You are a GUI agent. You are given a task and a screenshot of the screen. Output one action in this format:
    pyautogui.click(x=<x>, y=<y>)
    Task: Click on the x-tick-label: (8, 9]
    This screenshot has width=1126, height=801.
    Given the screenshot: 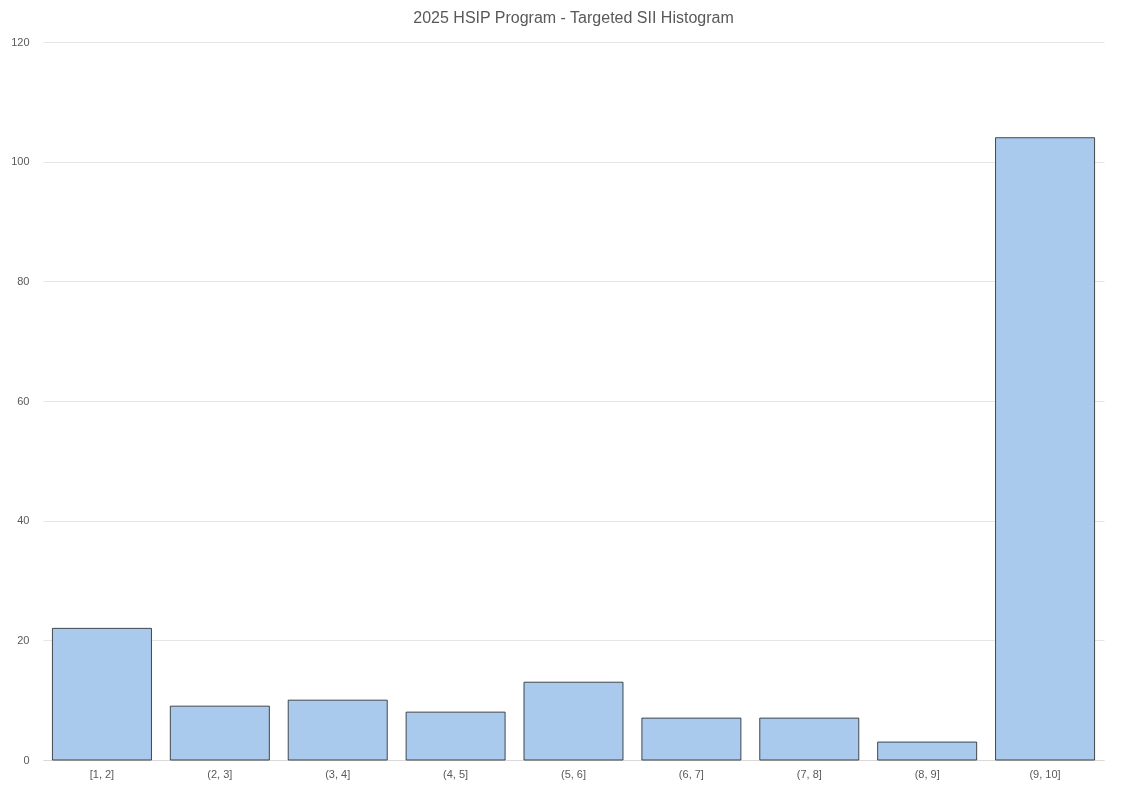 What is the action you would take?
    pyautogui.click(x=927, y=773)
    